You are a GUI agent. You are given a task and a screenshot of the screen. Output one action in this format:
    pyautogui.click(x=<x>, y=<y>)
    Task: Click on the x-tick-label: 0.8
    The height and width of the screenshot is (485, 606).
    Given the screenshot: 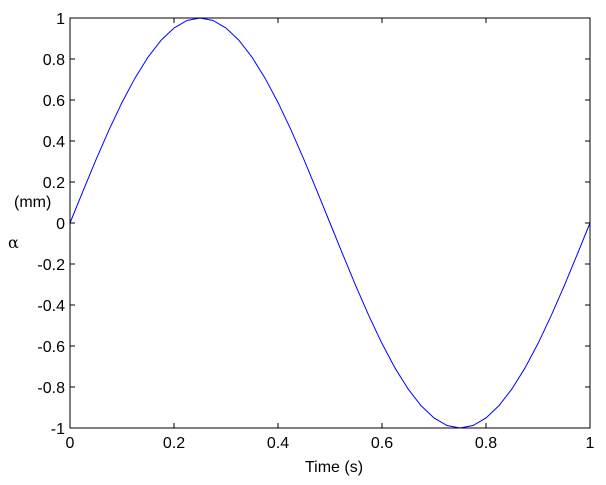 What is the action you would take?
    pyautogui.click(x=486, y=443)
    